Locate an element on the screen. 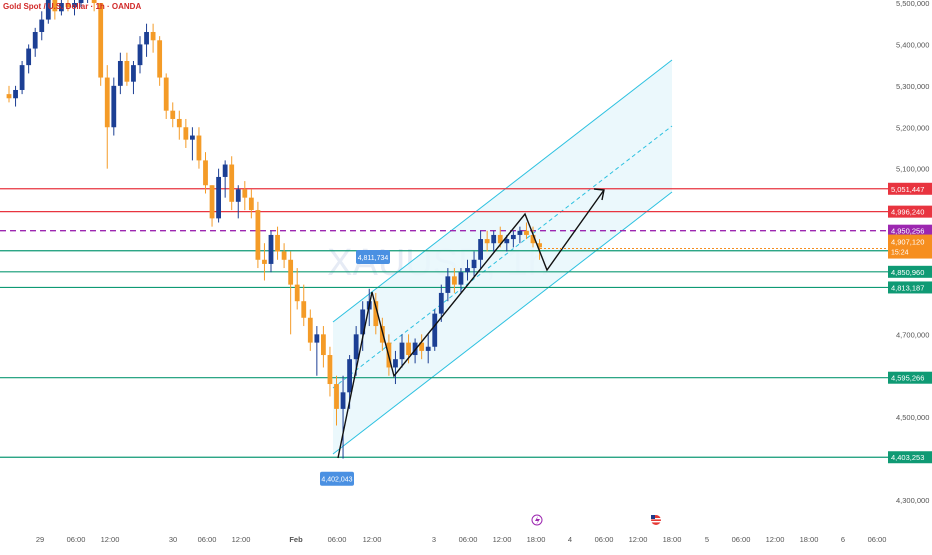  zigzag-projection-path is located at coordinates (471, 324).